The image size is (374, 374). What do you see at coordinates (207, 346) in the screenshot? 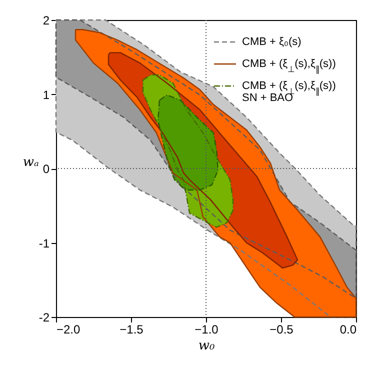
I see `x-axis-title: w₀` at bounding box center [207, 346].